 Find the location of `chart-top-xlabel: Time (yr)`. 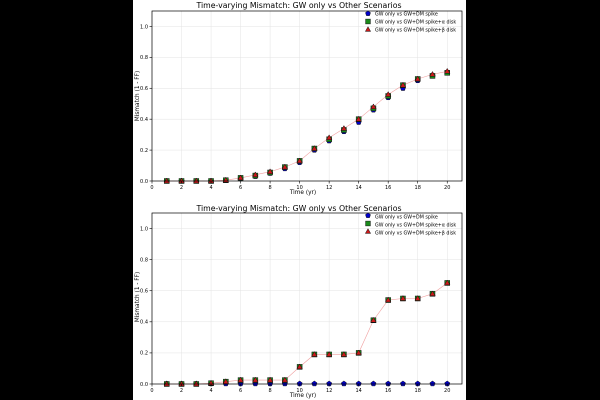

chart-top-xlabel: Time (yr) is located at coordinates (302, 193).